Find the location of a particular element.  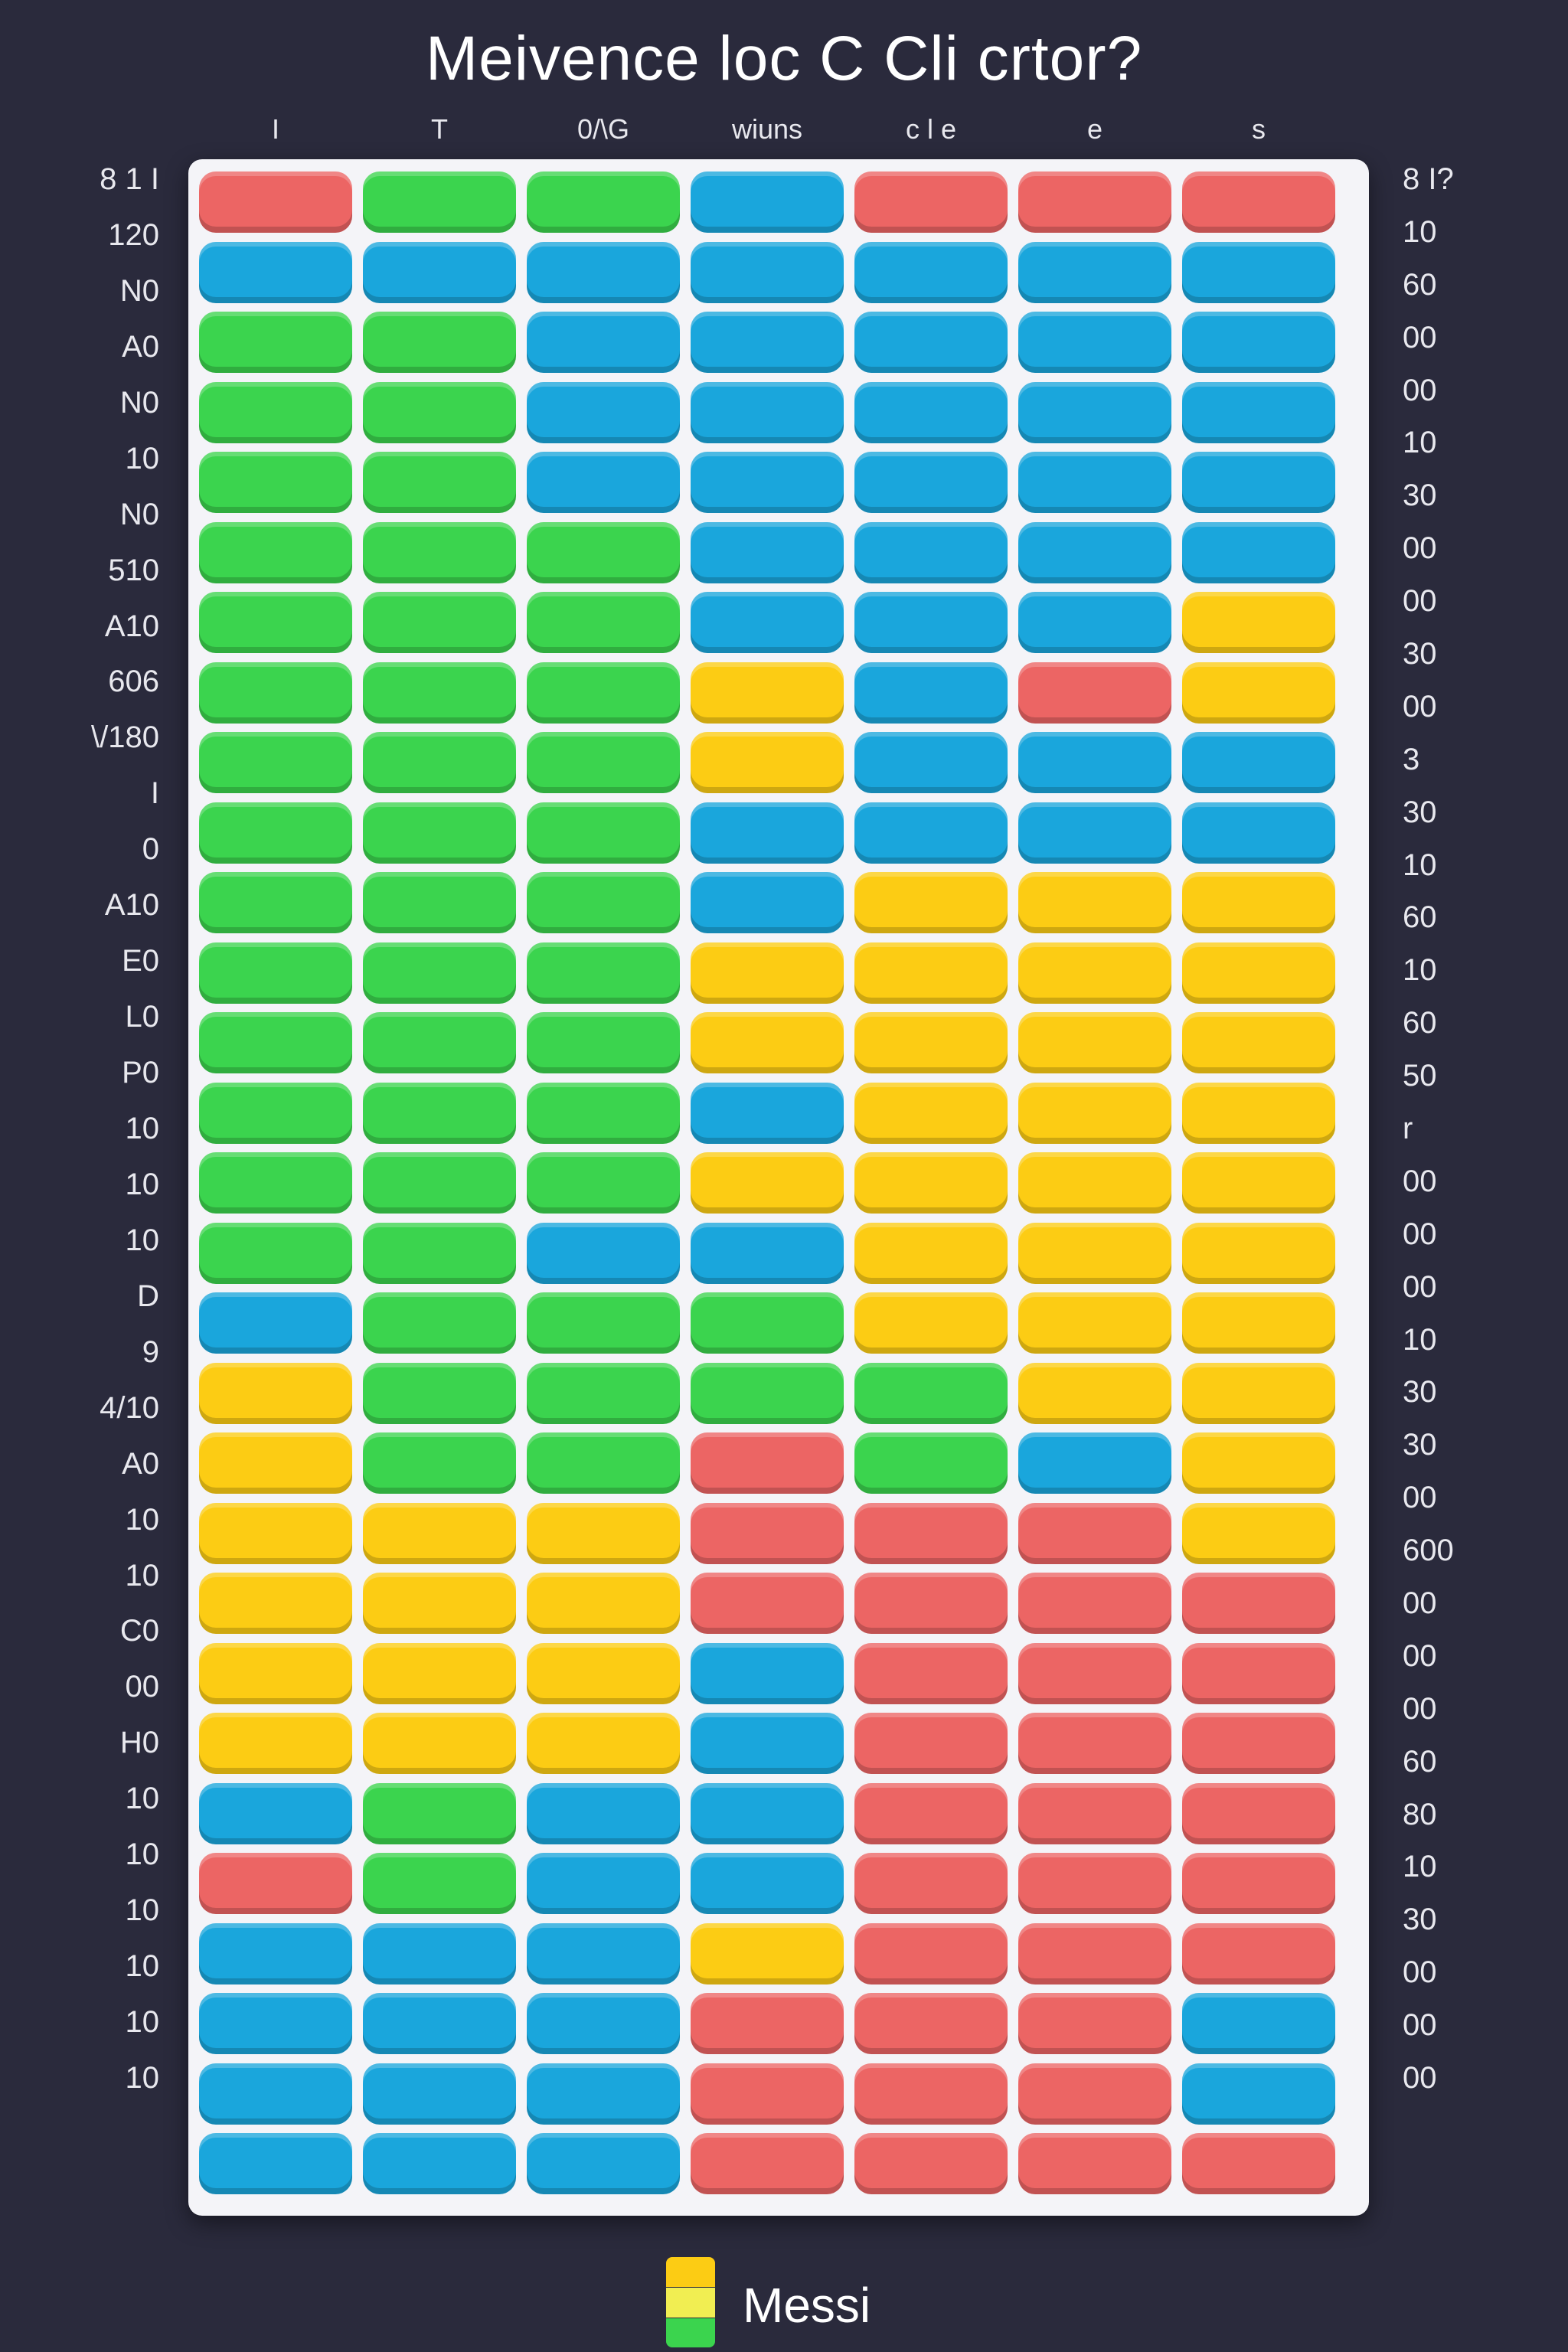

right-tick-label: 50 is located at coordinates (1420, 1076).